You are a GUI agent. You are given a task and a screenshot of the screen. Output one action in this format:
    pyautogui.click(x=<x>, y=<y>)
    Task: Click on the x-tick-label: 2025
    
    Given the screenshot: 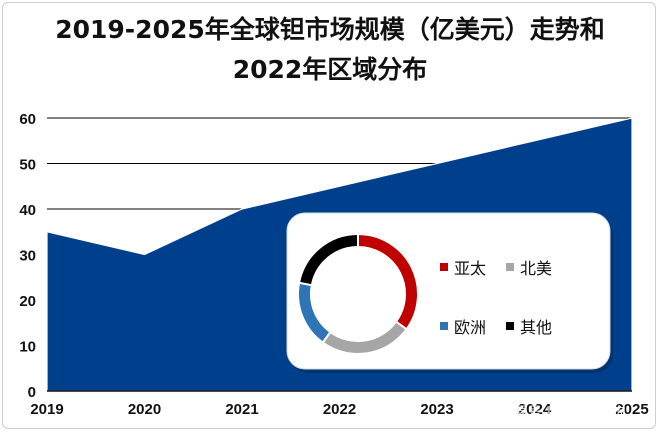 What is the action you would take?
    pyautogui.click(x=631, y=409)
    